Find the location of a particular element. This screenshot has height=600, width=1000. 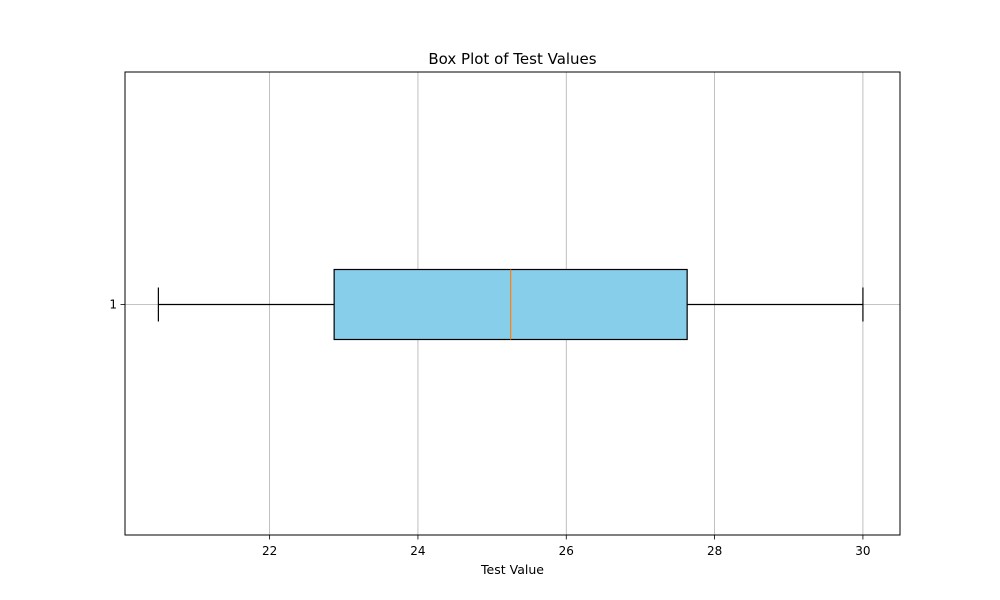

x-tick-label: 26 is located at coordinates (566, 551).